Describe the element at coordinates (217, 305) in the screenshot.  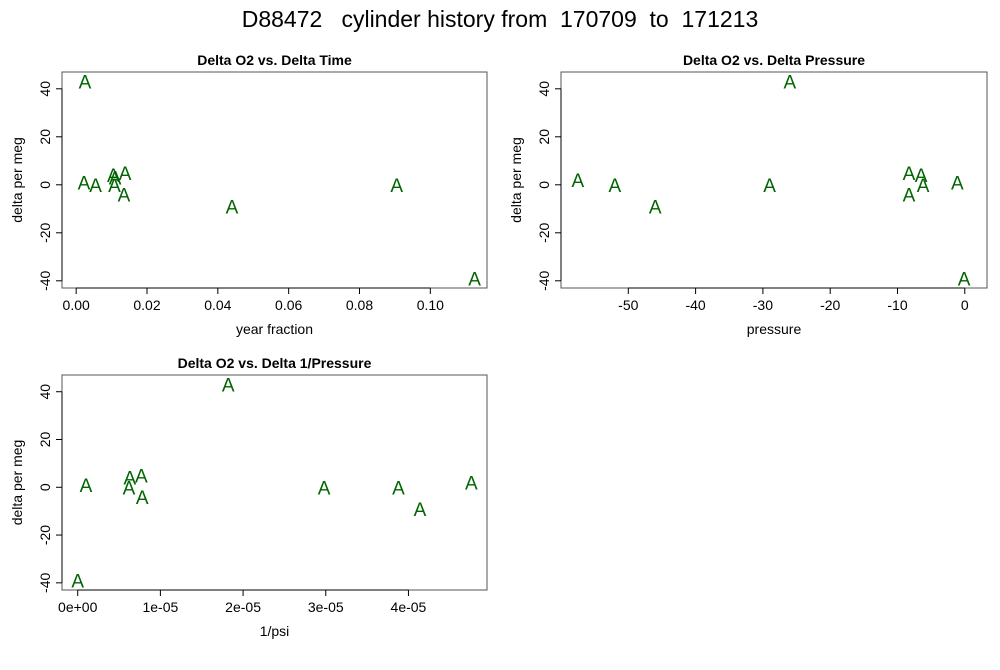
I see `x-tick-label: 0.04` at that location.